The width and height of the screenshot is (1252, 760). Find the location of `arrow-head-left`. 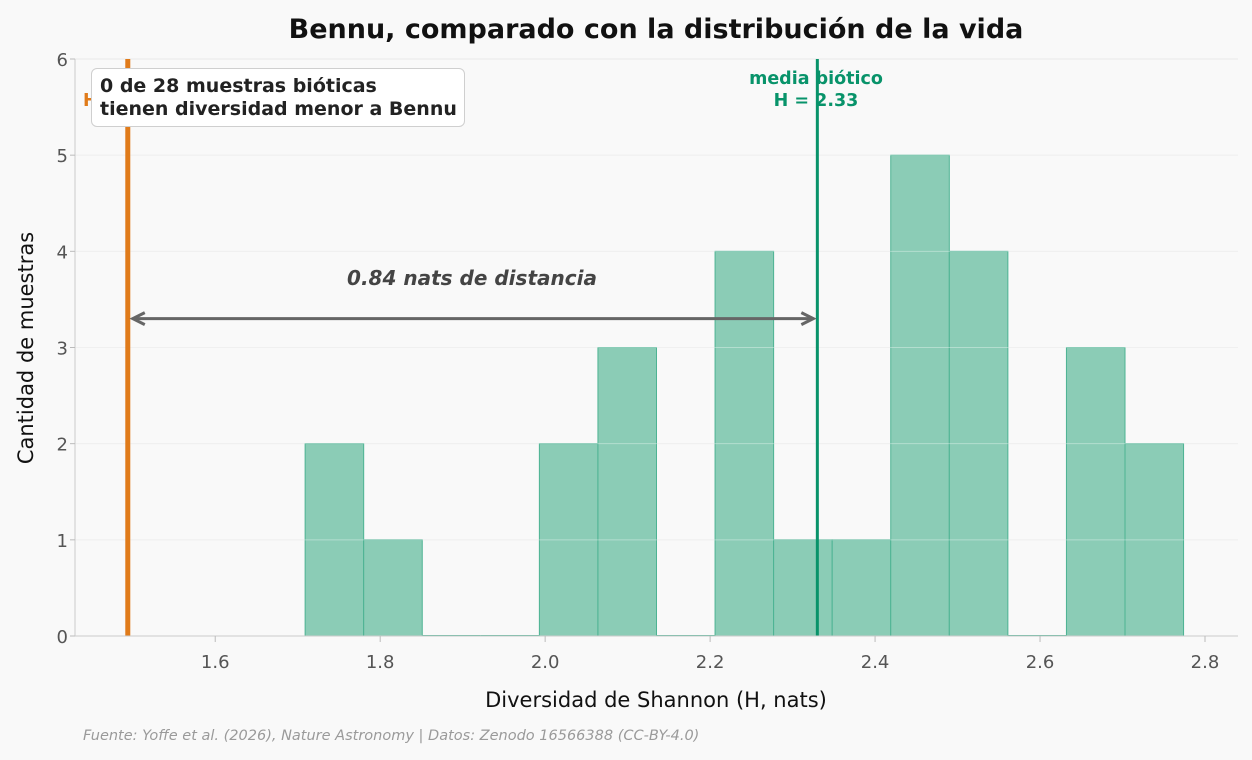

arrow-head-left is located at coordinates (137, 318).